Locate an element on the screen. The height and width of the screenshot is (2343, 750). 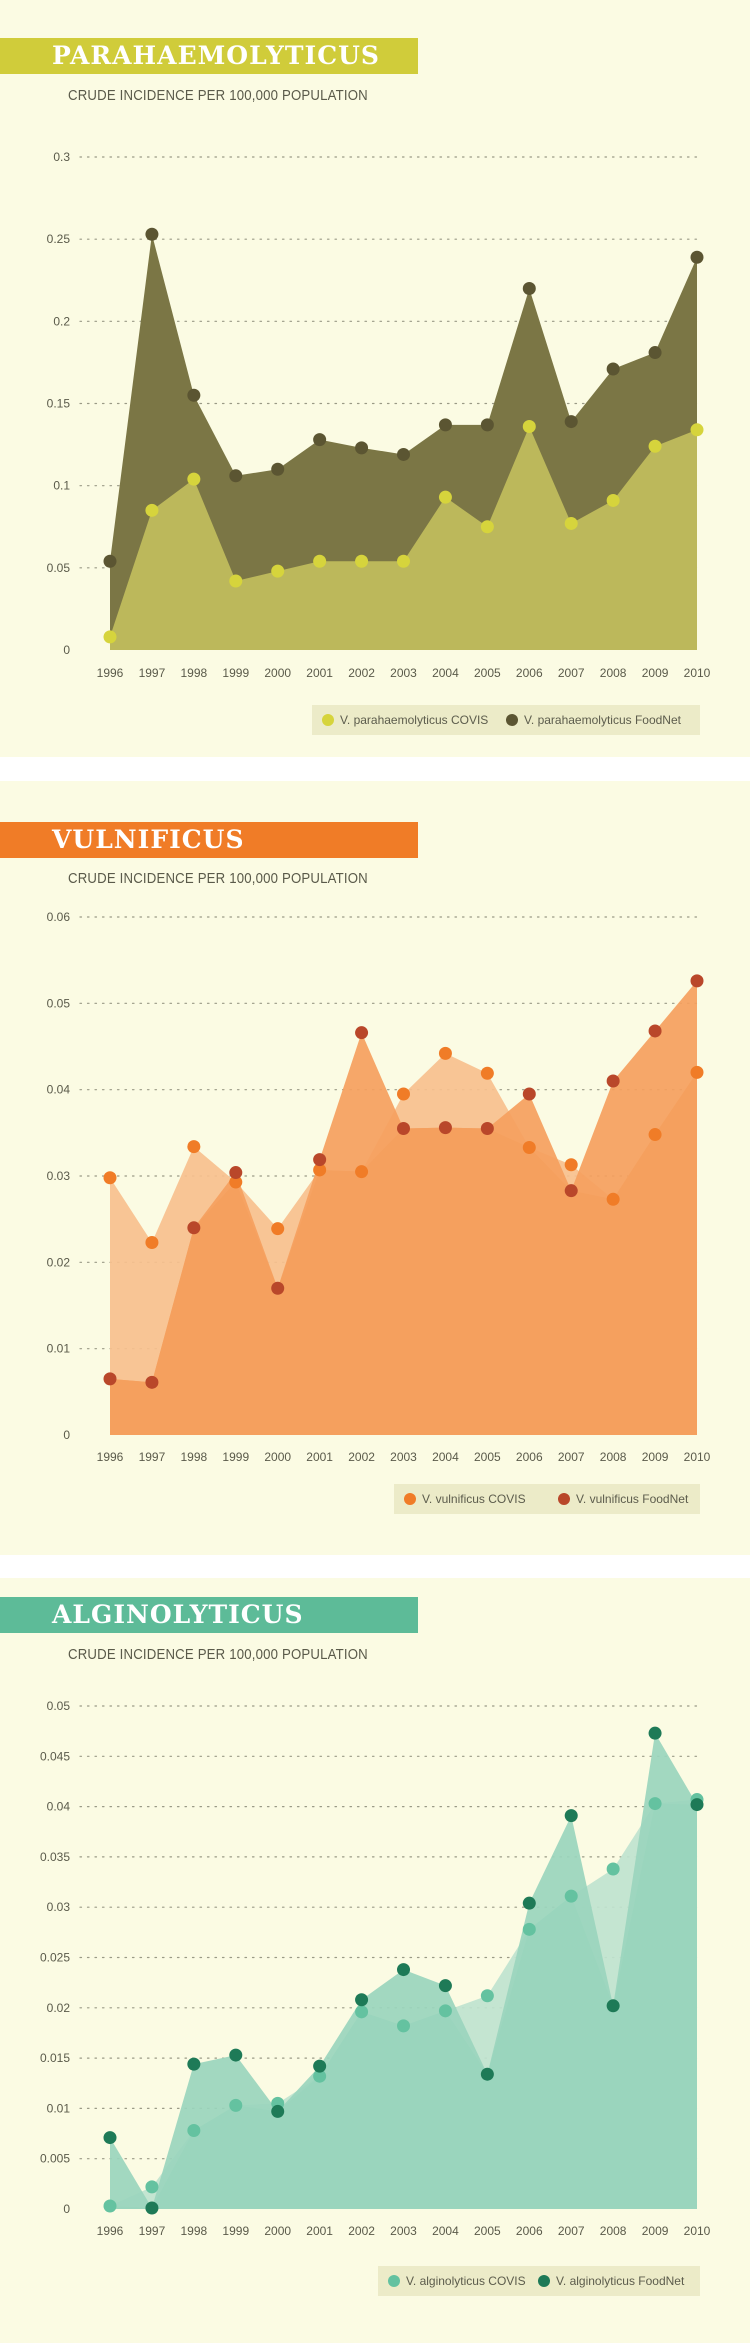
y-tick-label: 0.15 is located at coordinates (59, 404).